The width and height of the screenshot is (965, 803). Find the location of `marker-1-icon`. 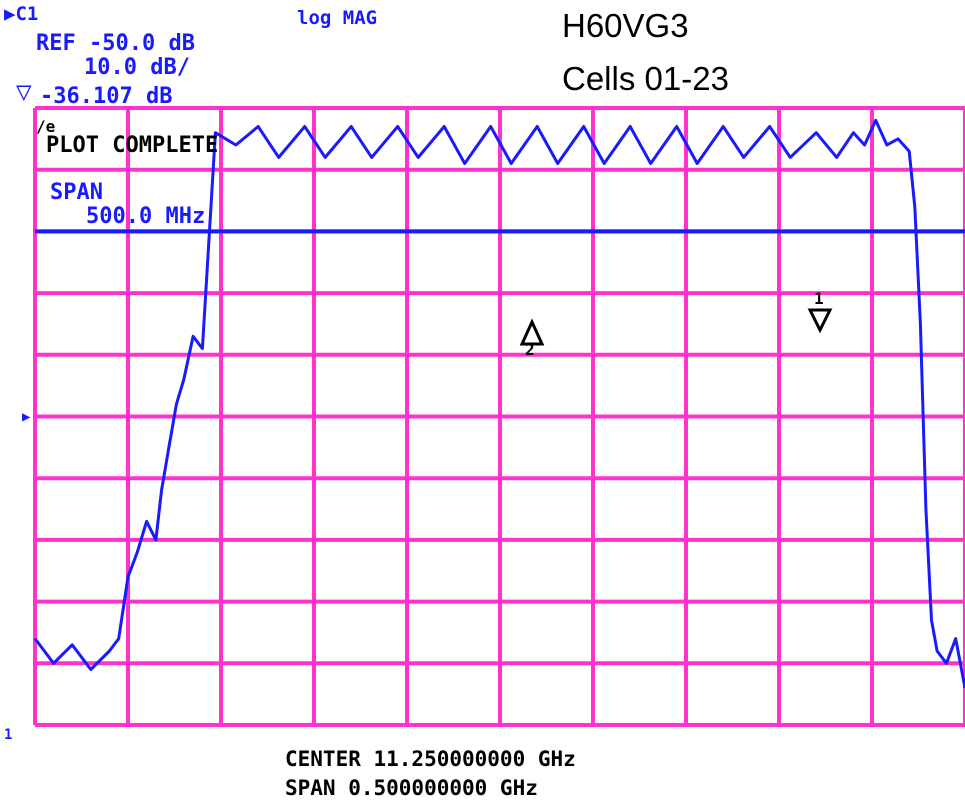

marker-1-icon is located at coordinates (820, 321).